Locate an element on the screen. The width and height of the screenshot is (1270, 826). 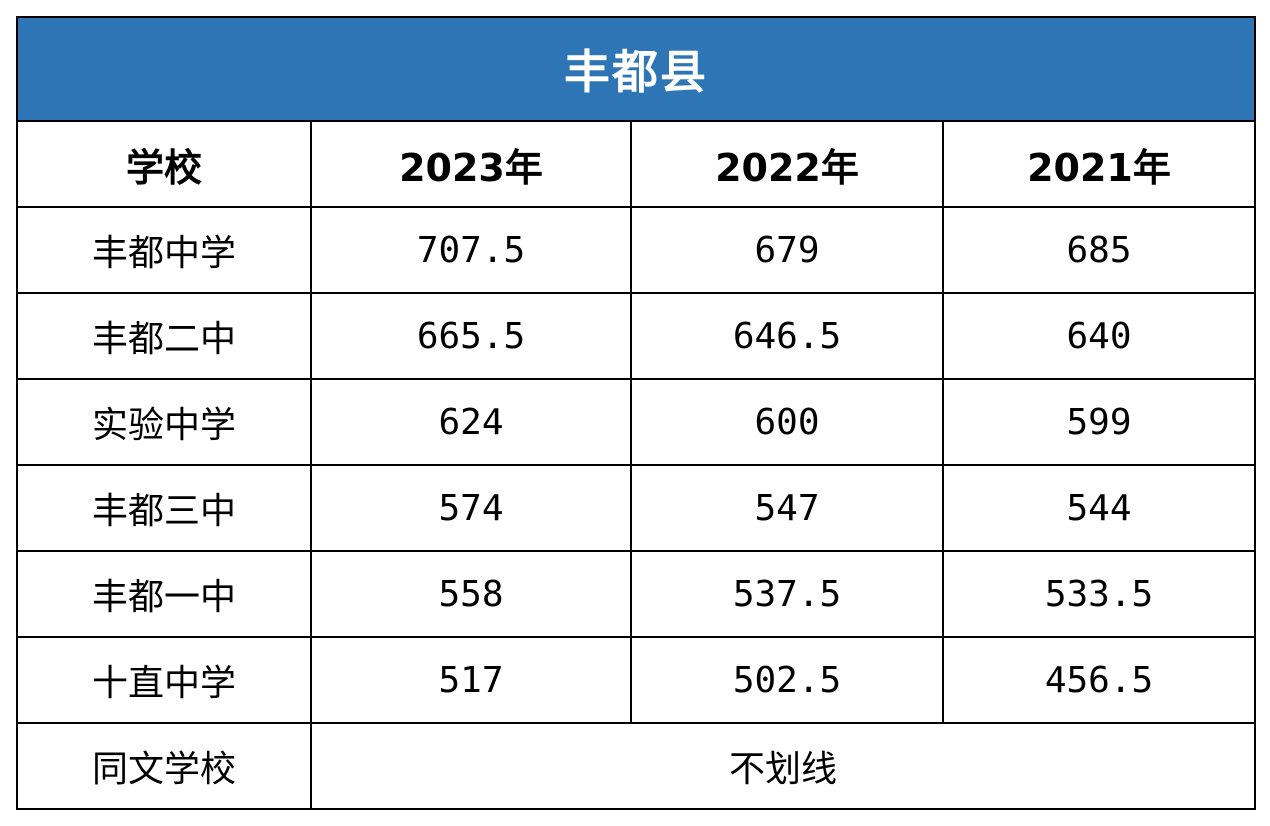
school-name: 实验中学 is located at coordinates (164, 422).